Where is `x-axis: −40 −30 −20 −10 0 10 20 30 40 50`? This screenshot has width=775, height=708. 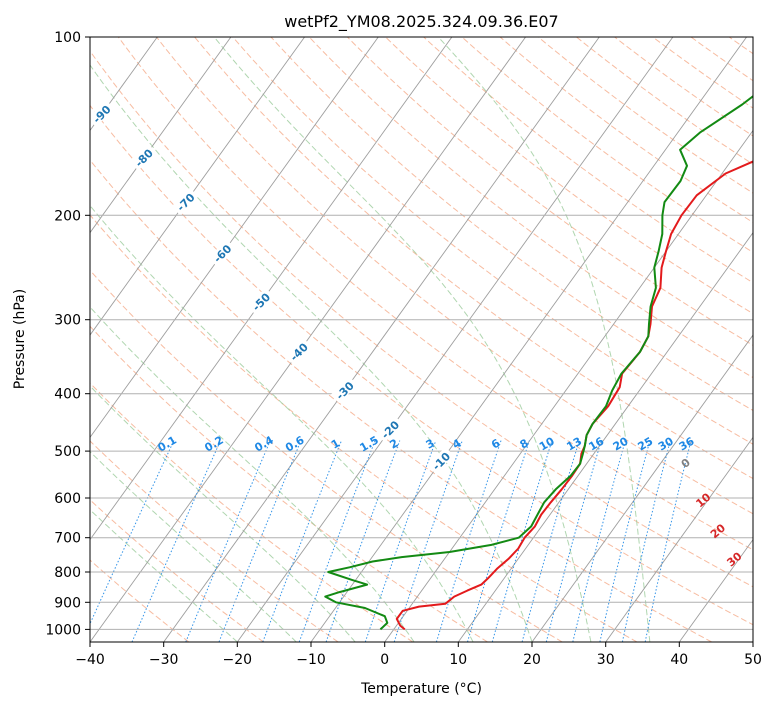 x-axis: −40 −30 −20 −10 0 10 20 30 40 50 is located at coordinates (418, 655).